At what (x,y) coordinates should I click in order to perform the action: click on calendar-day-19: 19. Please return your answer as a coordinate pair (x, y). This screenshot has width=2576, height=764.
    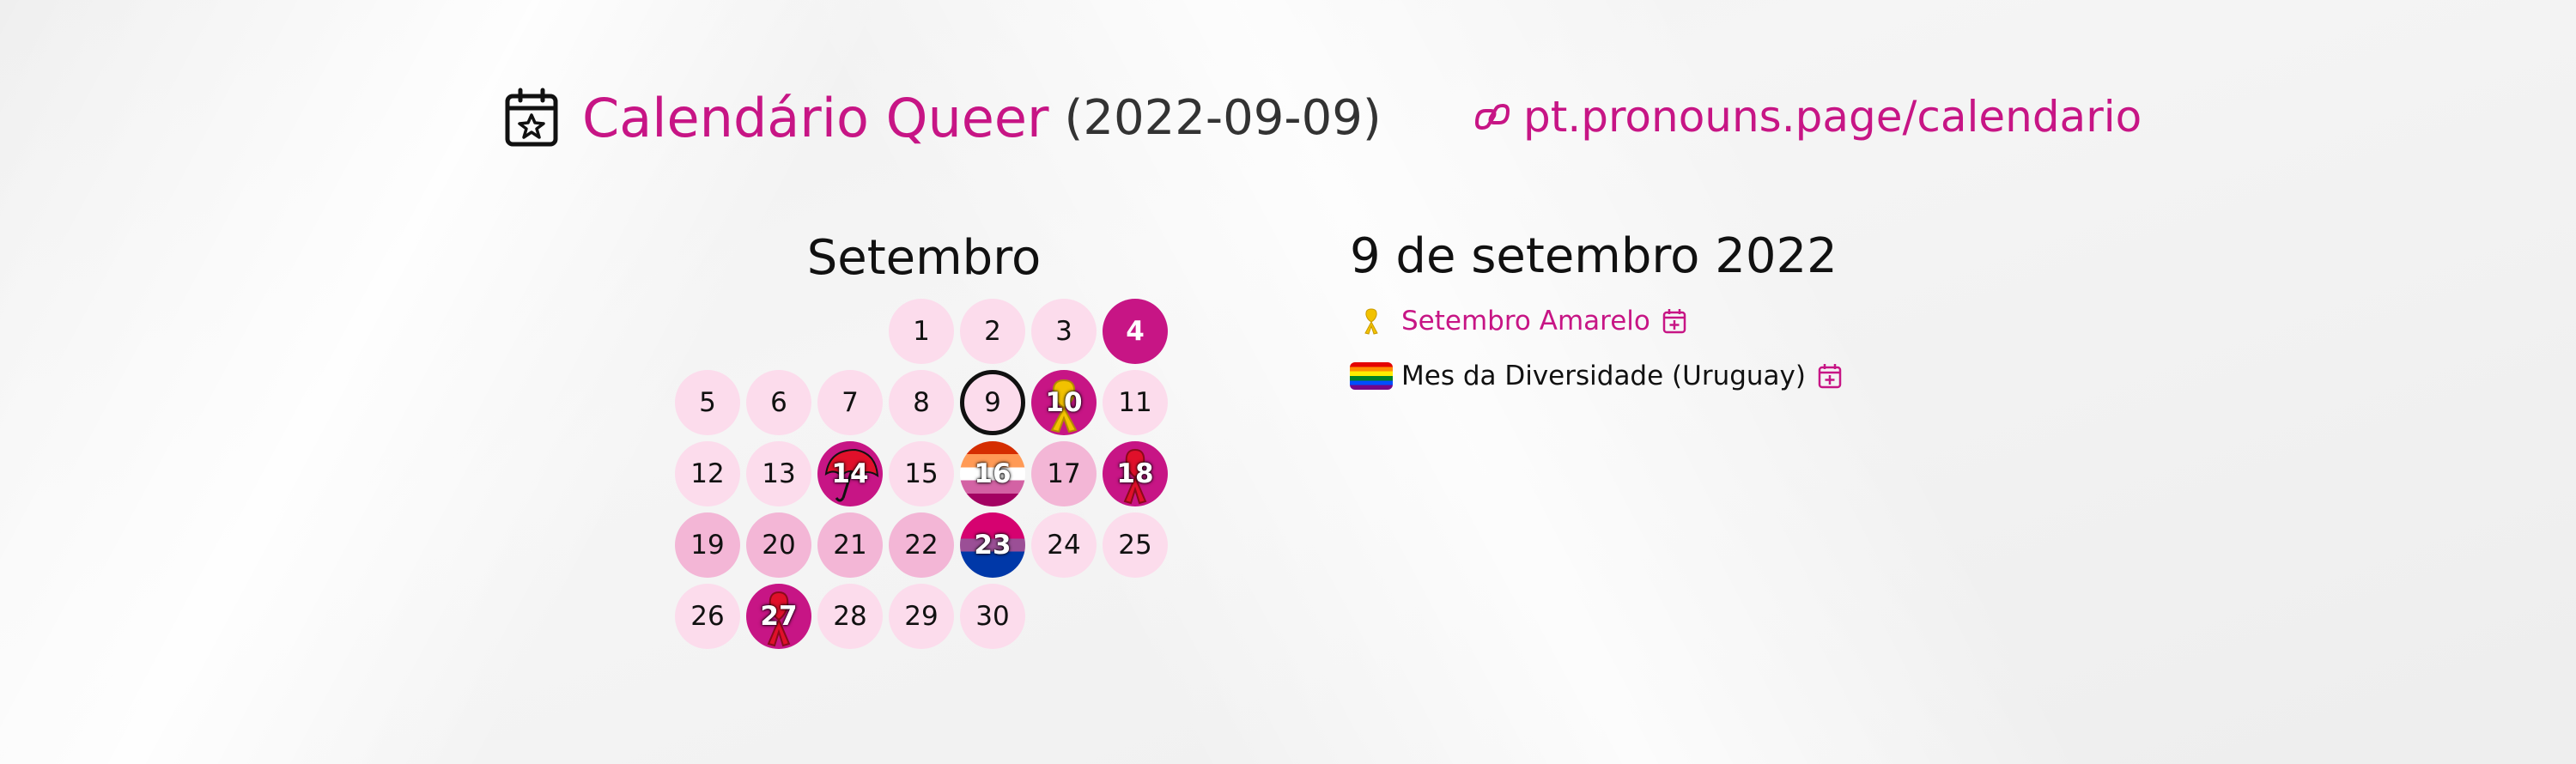
    Looking at the image, I should click on (707, 545).